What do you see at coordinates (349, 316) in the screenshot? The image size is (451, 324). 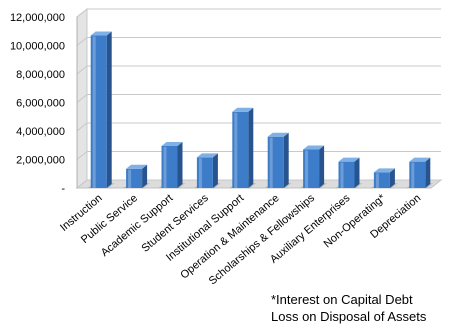 I see `footnote-line-2: Loss on Disposal of Assets` at bounding box center [349, 316].